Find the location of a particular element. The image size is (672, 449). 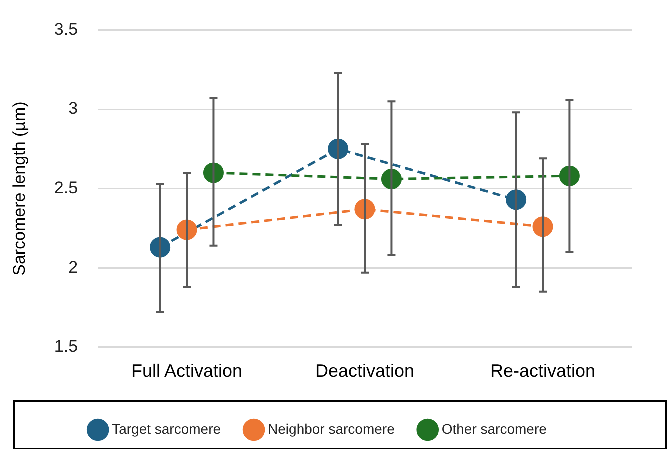

x-tick-label: Re-activation is located at coordinates (543, 371).